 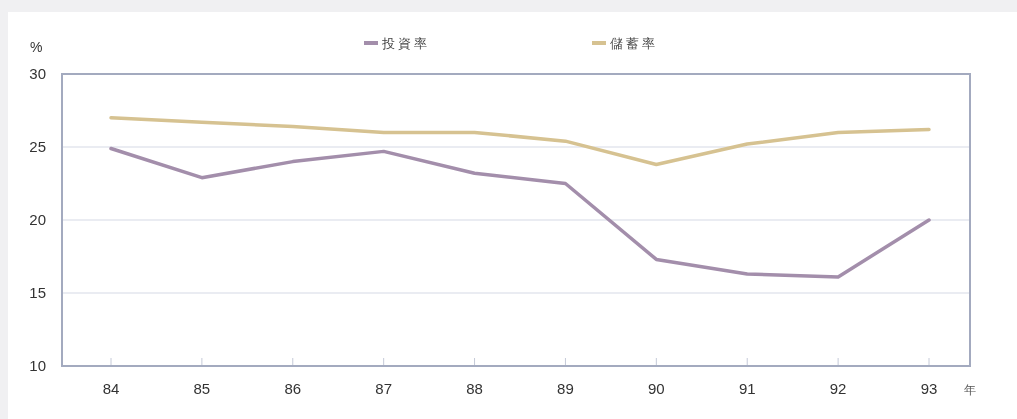 What do you see at coordinates (474, 388) in the screenshot?
I see `x-tick-label: 88` at bounding box center [474, 388].